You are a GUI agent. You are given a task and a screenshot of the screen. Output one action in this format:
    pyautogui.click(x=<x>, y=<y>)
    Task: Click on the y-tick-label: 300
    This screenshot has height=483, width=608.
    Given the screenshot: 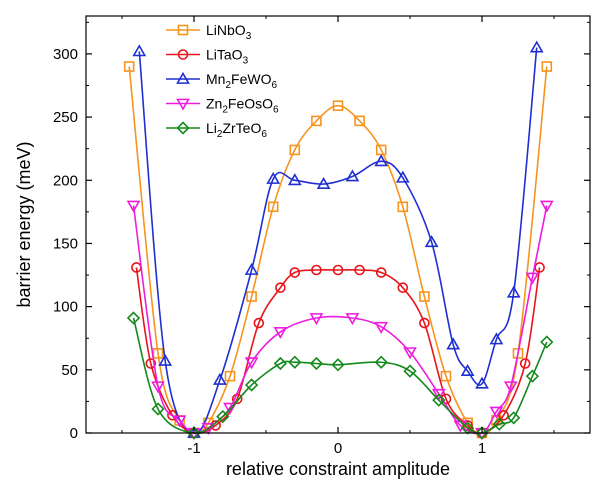 What is the action you would take?
    pyautogui.click(x=65, y=54)
    